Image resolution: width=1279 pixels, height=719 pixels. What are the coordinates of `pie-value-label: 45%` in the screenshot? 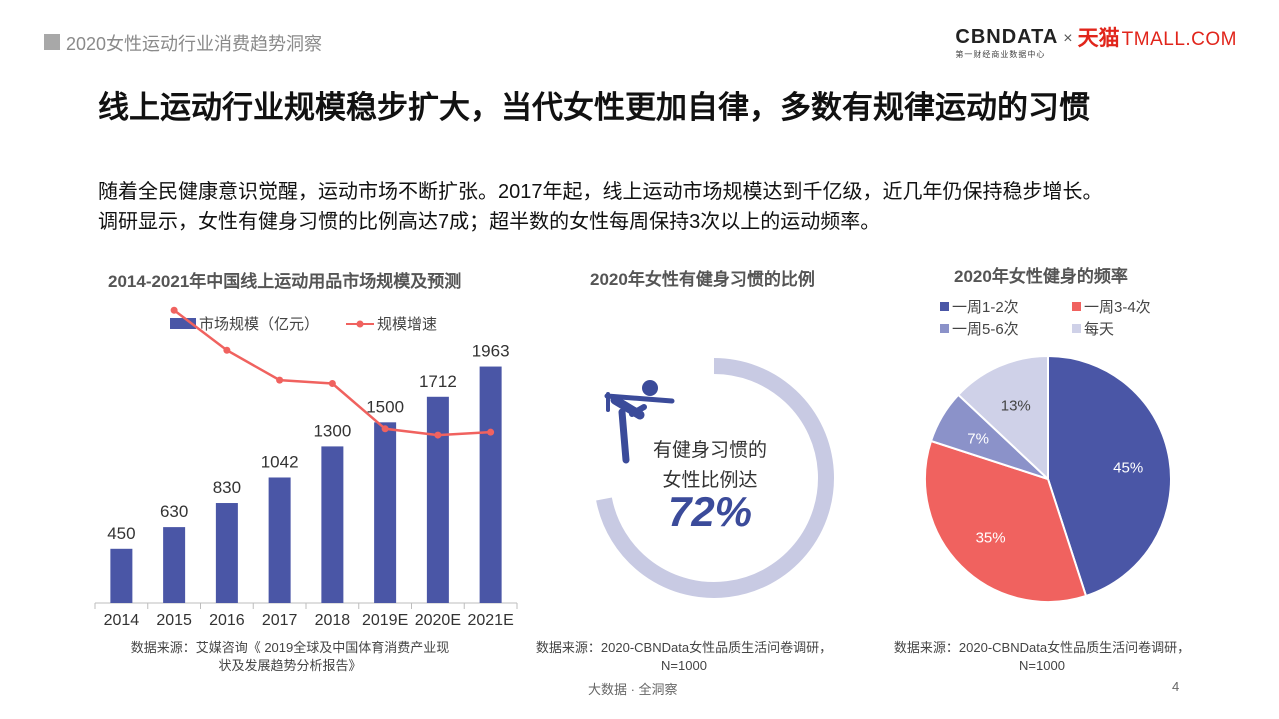 It's located at (1128, 467).